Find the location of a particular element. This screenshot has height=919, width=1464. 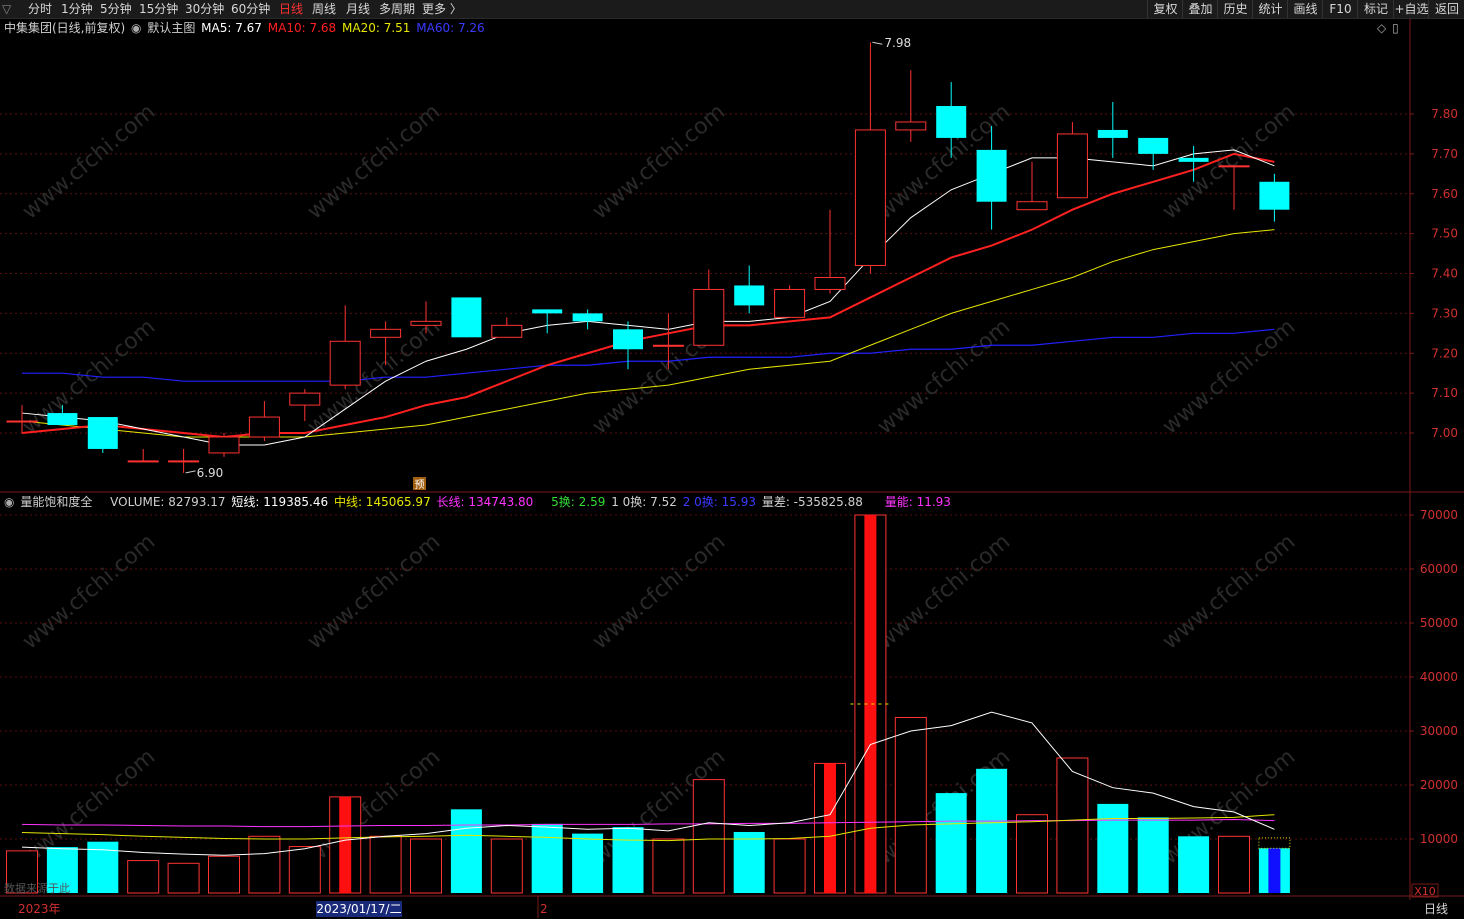

toolbar-button-7: +自选 is located at coordinates (1411, 9).